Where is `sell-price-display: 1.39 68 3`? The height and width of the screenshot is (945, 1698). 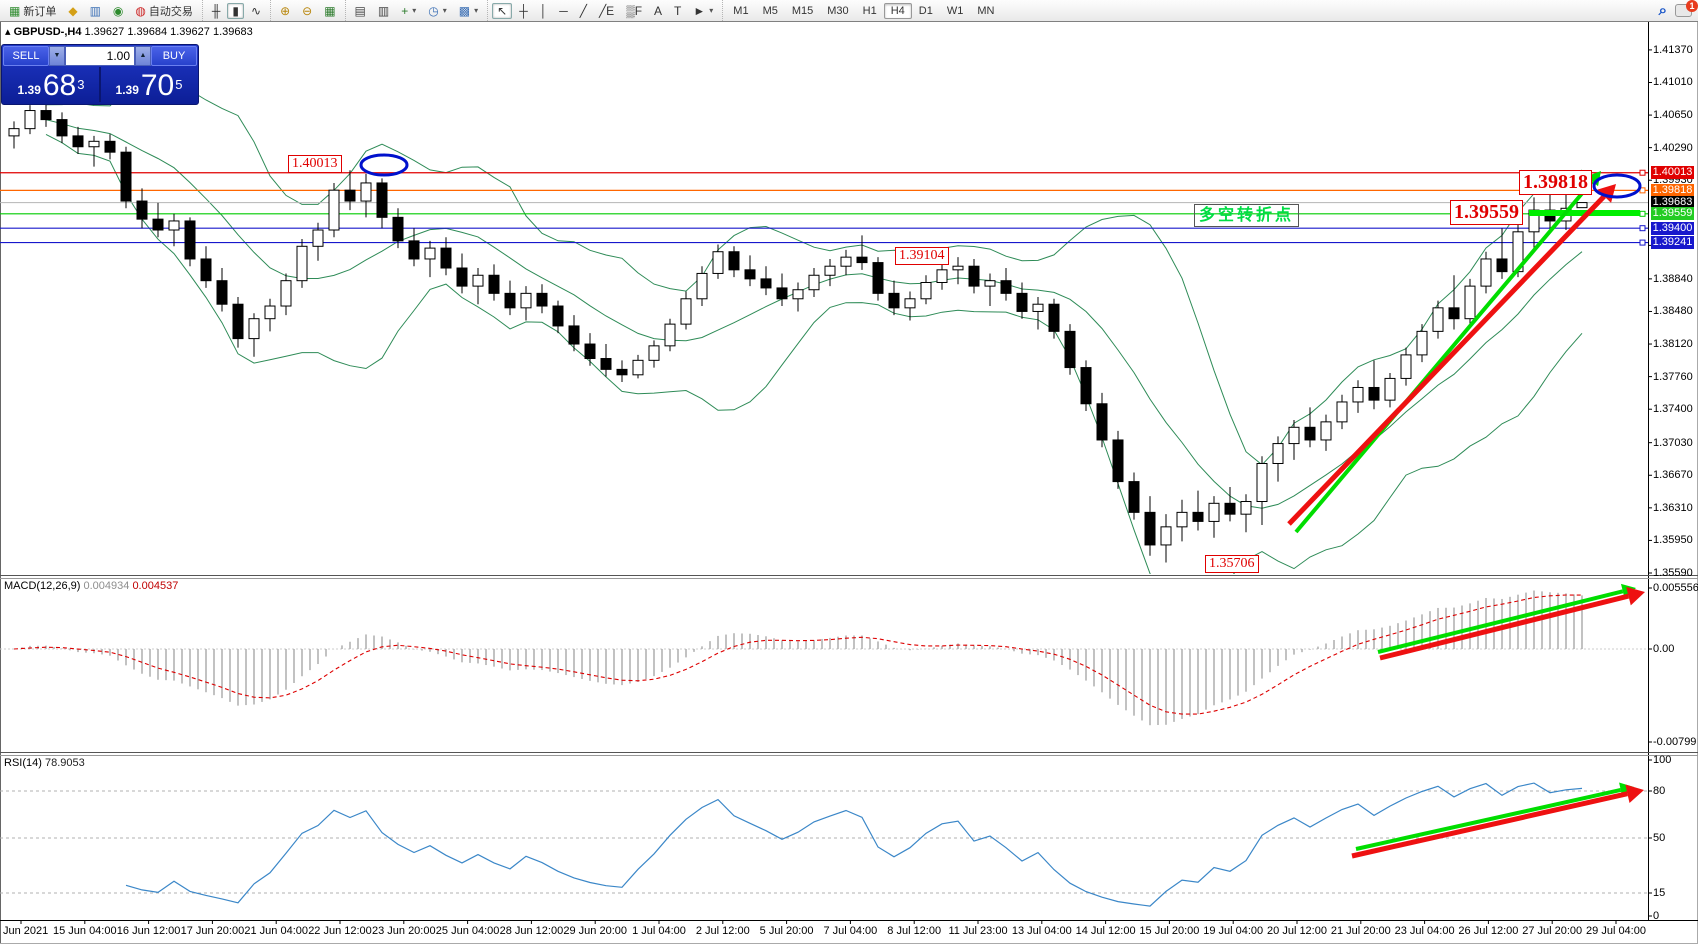 sell-price-display: 1.39 68 3 is located at coordinates (52, 84).